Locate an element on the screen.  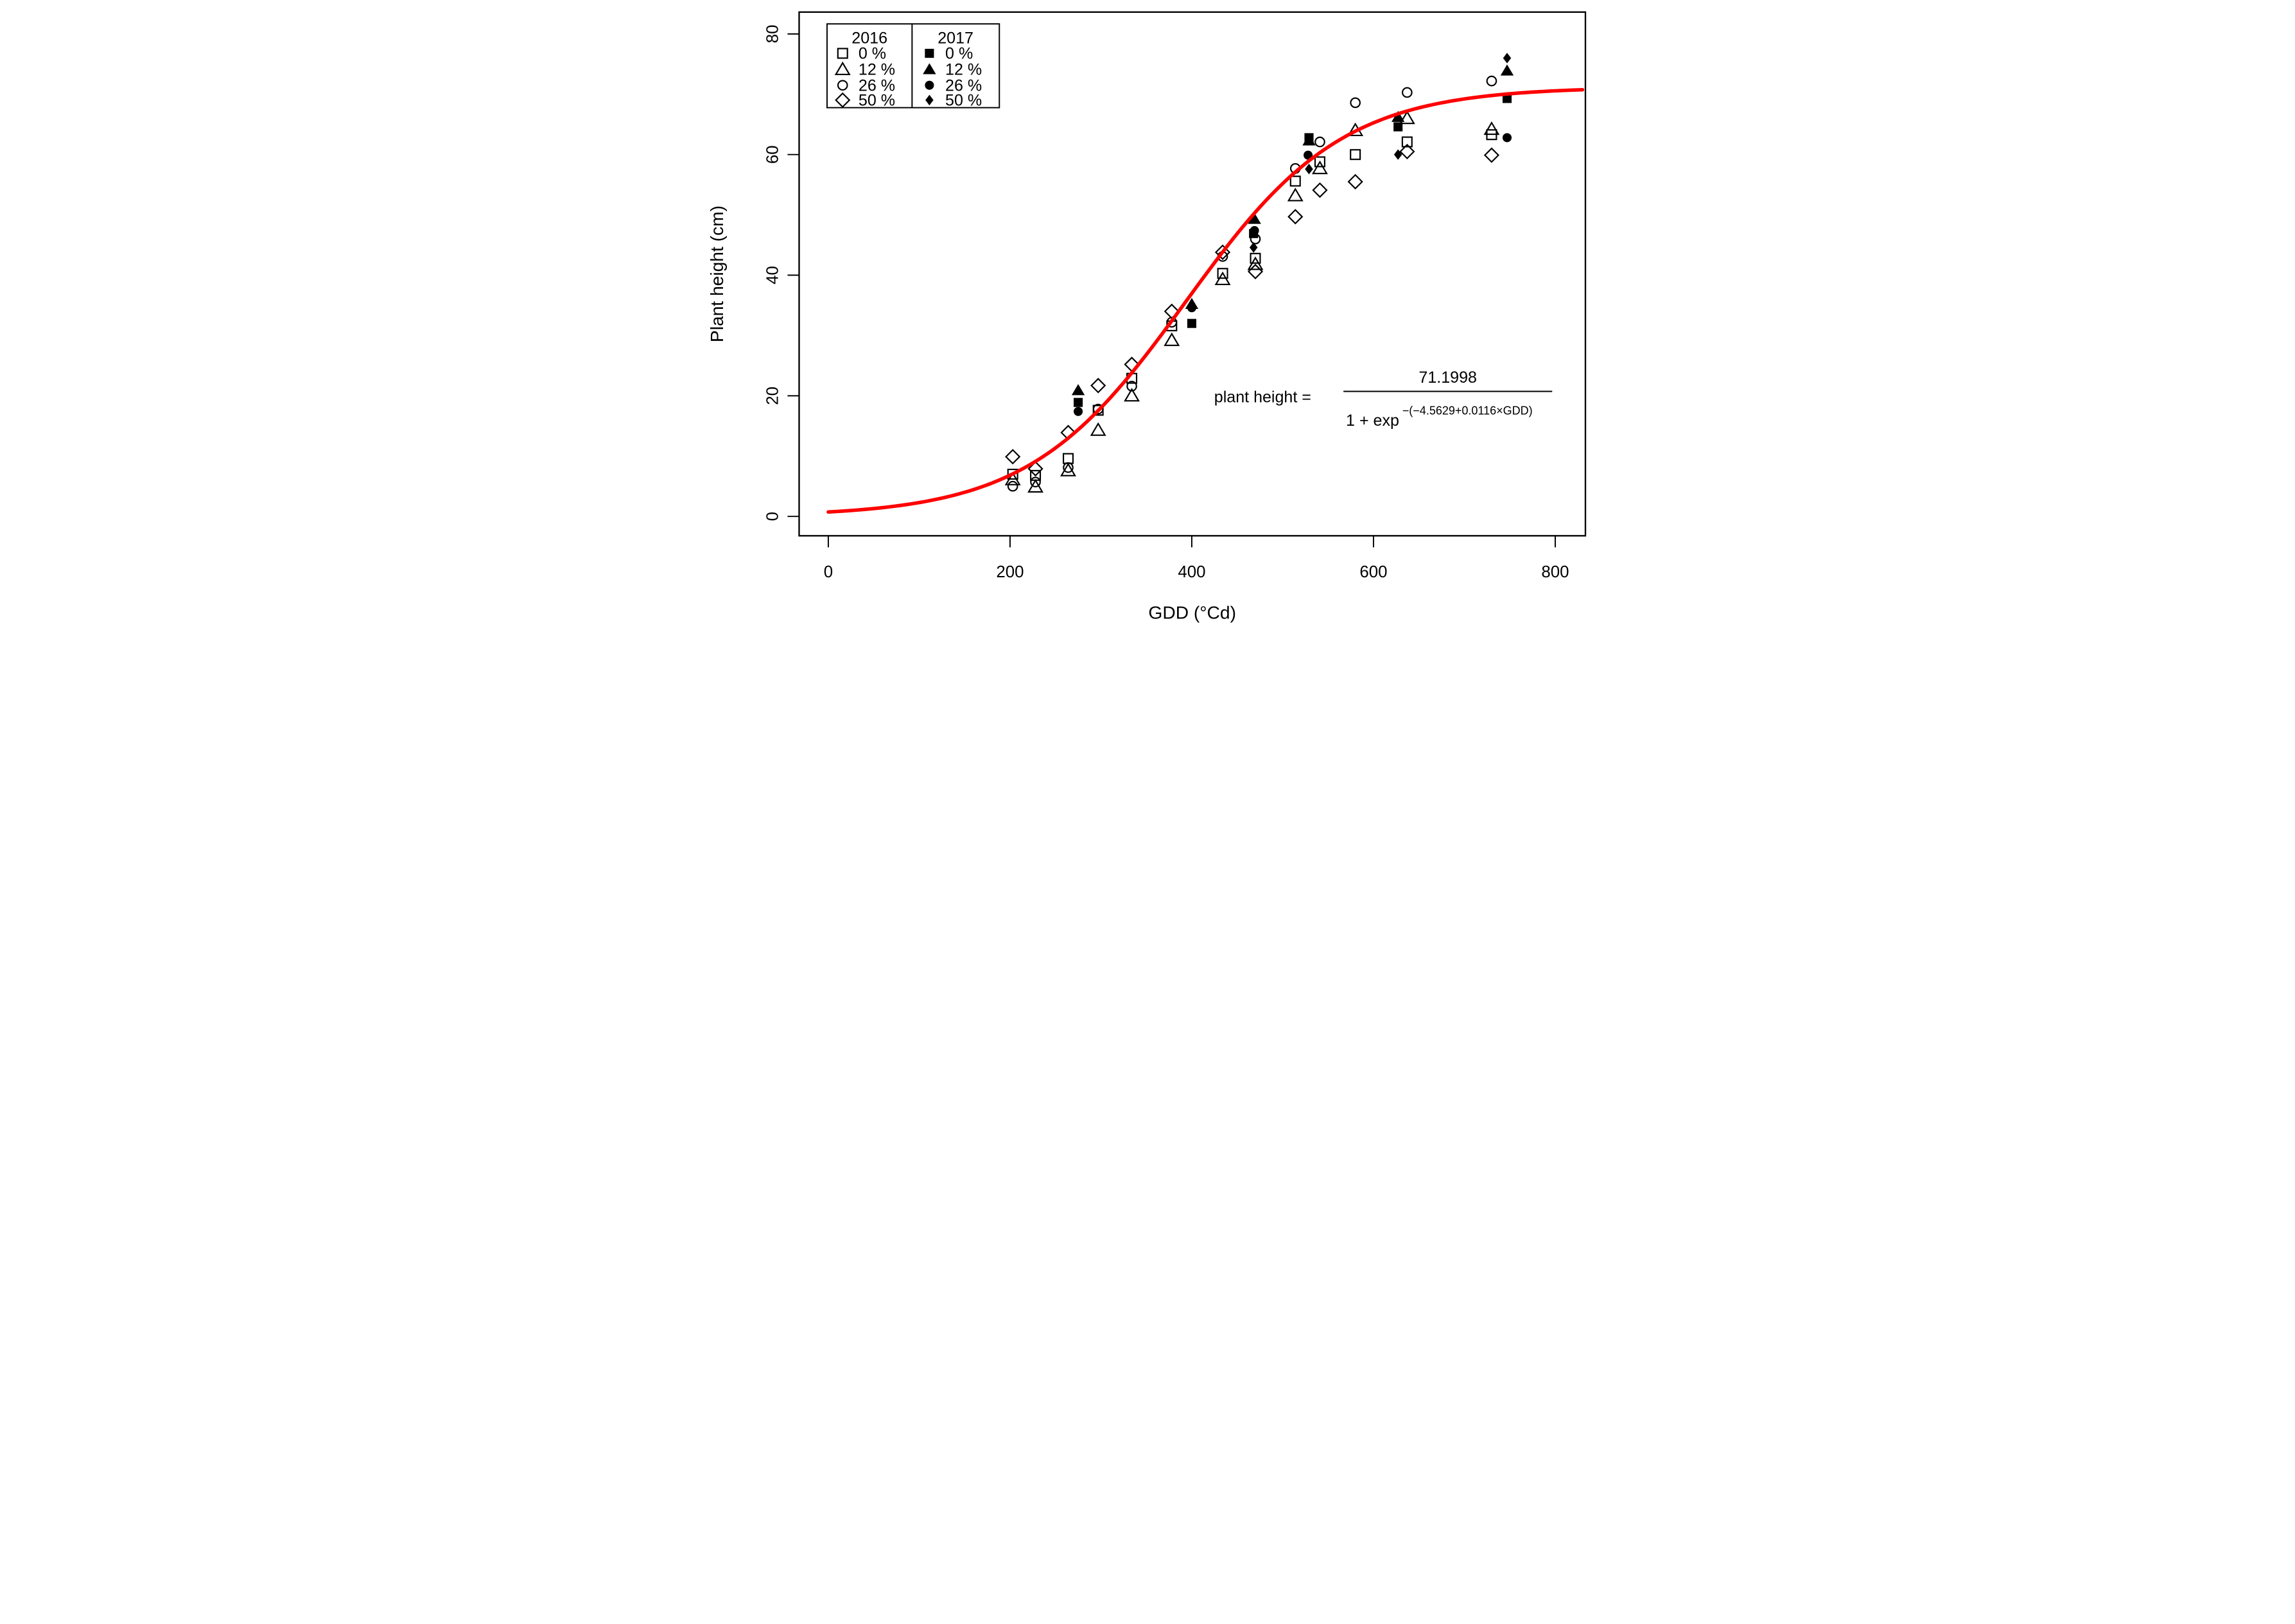
fitted-logistic-curve is located at coordinates (1205, 300).